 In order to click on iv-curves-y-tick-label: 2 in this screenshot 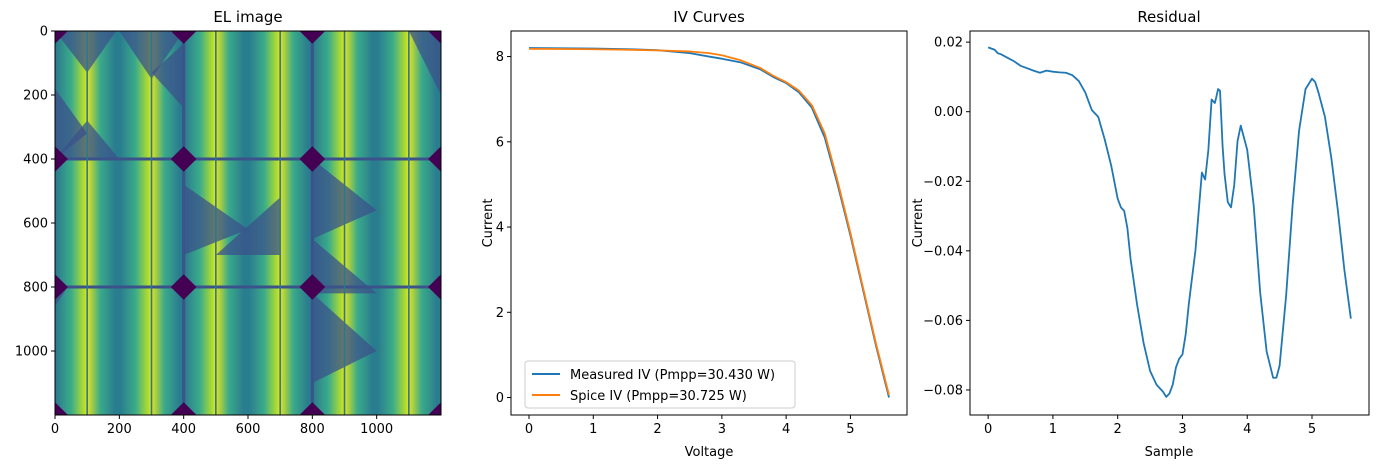, I will do `click(500, 313)`.